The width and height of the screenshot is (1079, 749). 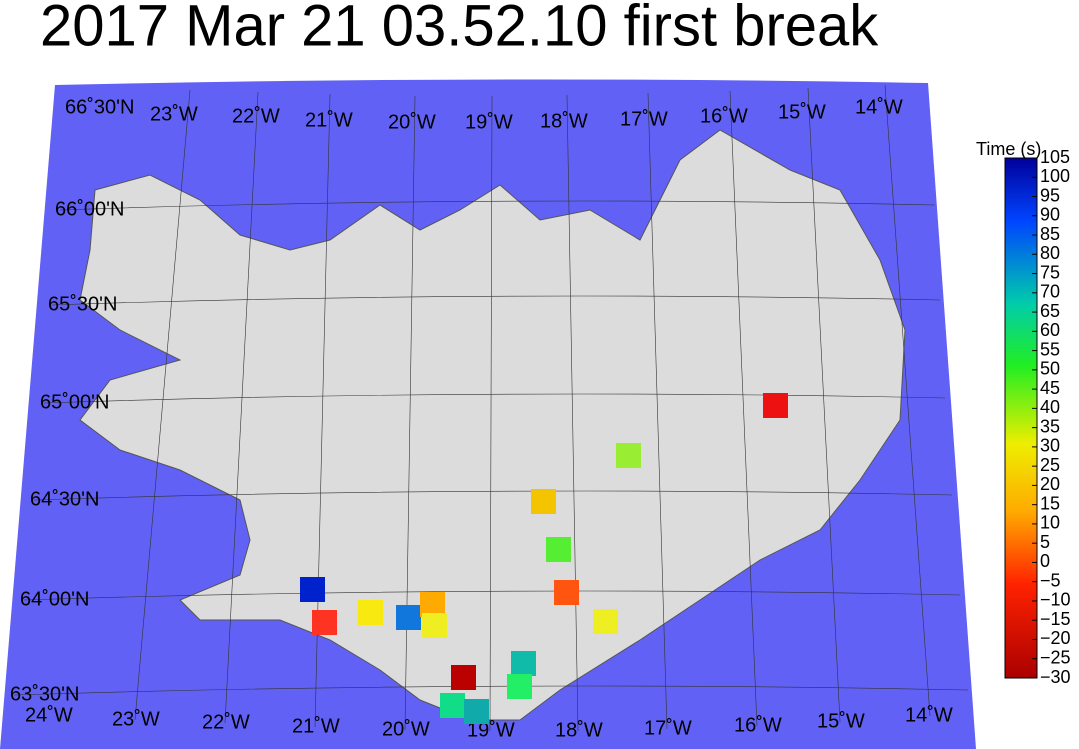 I want to click on colorbar-tick-label: −25, so click(x=1055, y=657).